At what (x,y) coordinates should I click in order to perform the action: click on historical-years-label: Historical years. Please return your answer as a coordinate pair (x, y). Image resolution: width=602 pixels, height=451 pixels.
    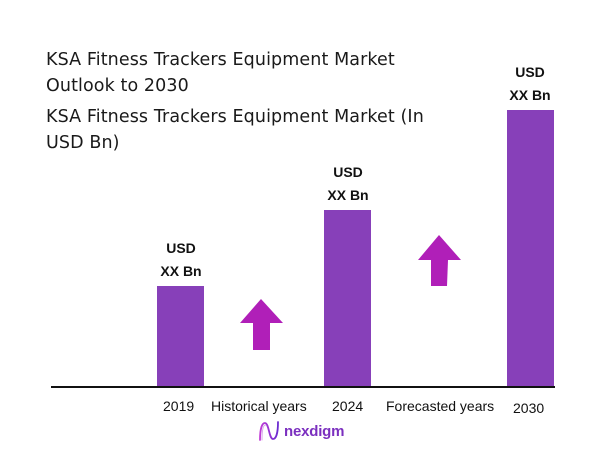
    Looking at the image, I should click on (259, 406).